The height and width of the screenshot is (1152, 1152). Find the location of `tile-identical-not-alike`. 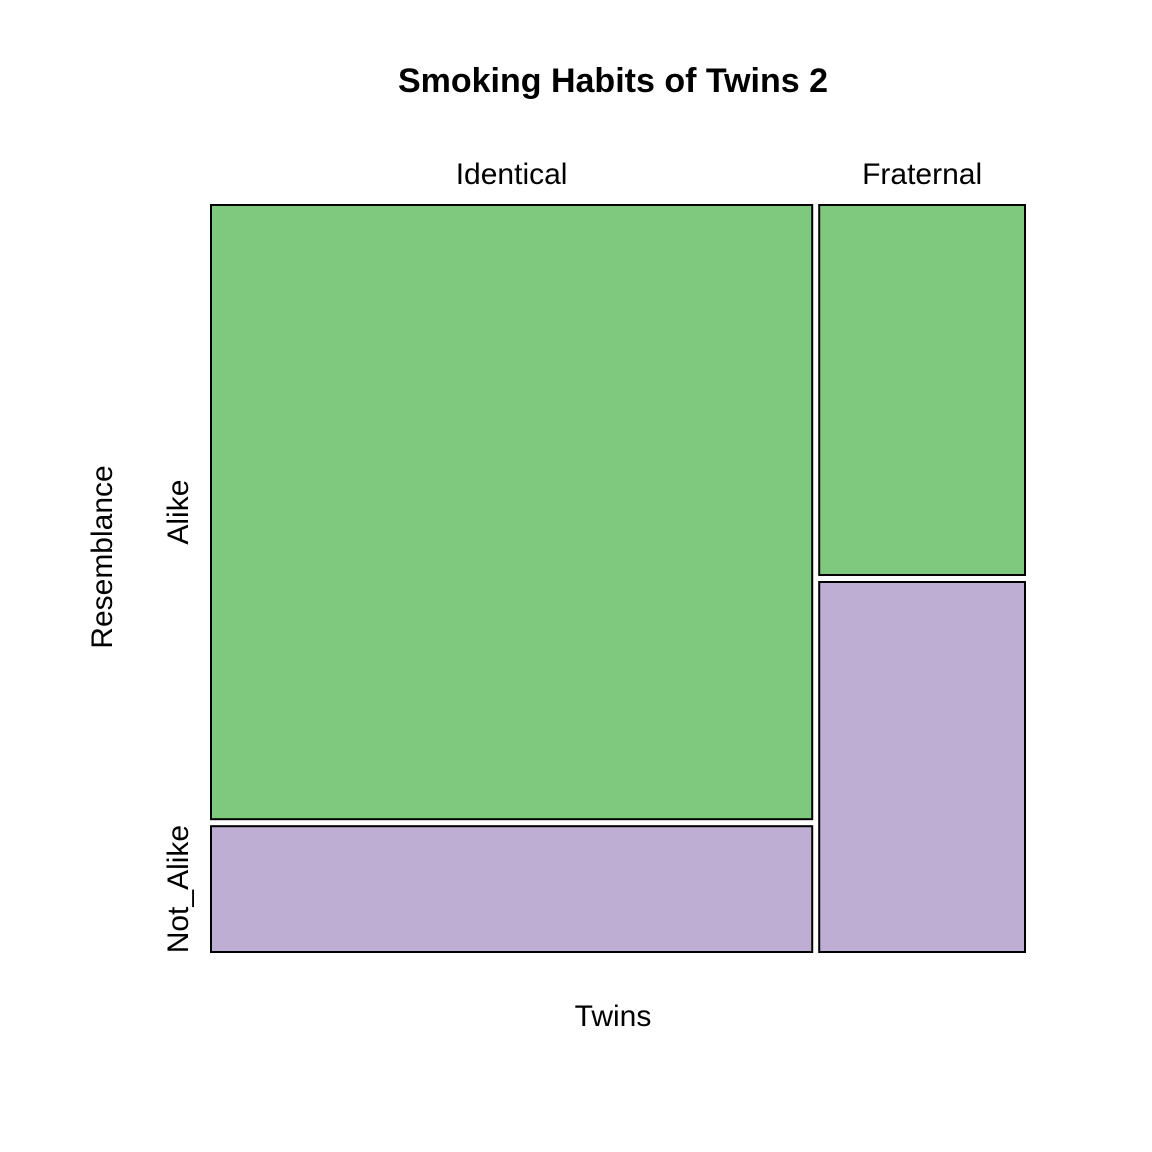

tile-identical-not-alike is located at coordinates (512, 889).